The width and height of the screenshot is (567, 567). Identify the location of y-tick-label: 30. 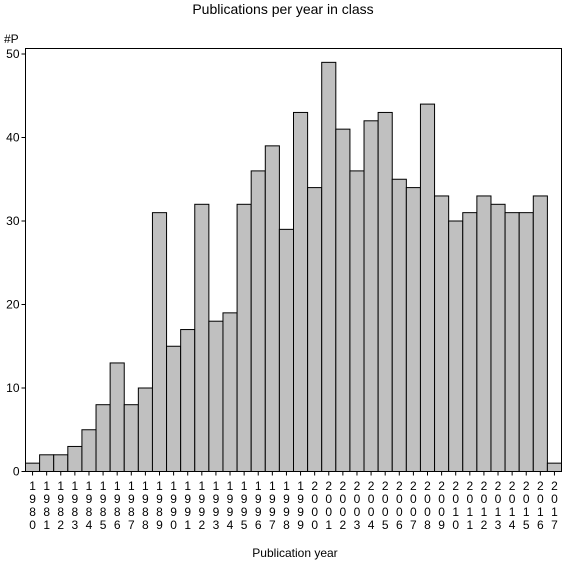
(13, 221).